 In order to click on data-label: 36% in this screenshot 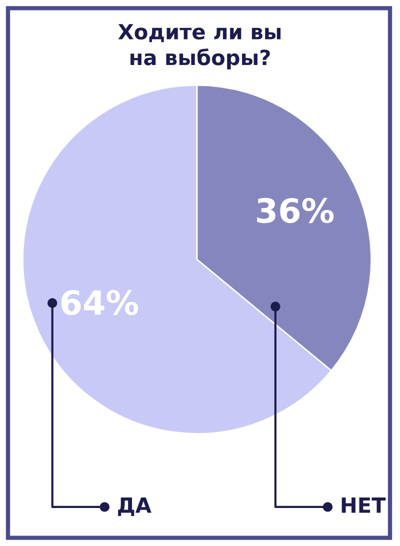, I will do `click(295, 211)`.